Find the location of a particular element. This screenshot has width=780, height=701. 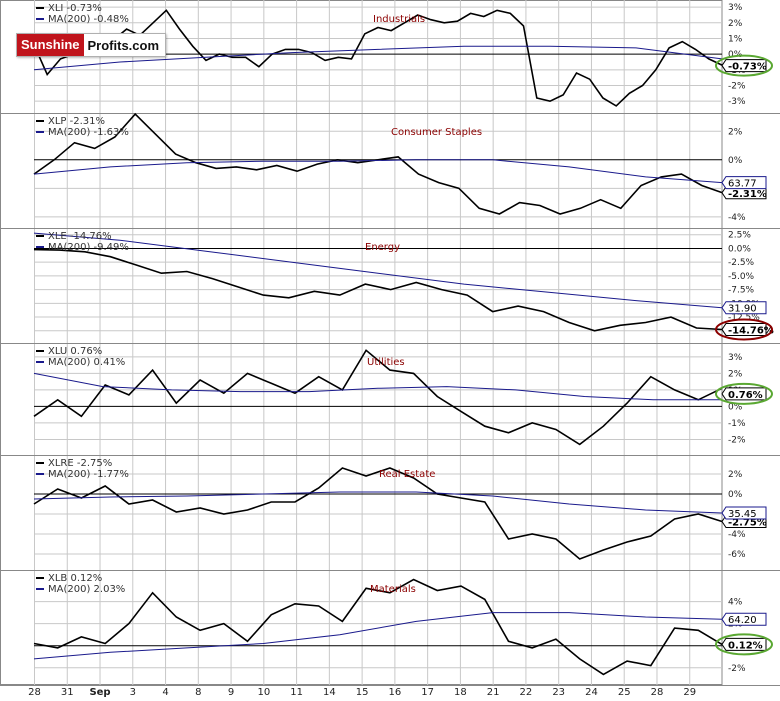

x-axis-label-9: 9 is located at coordinates (231, 692).